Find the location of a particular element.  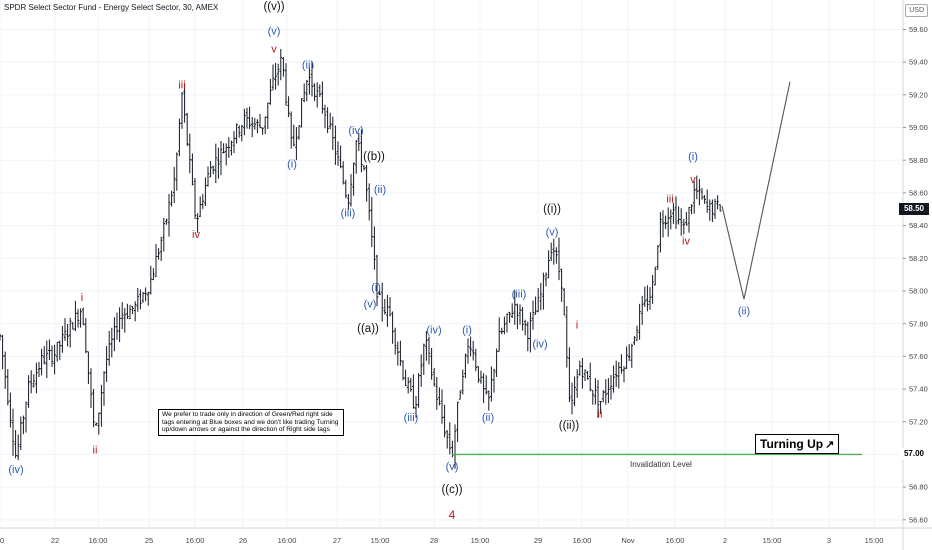

currency-badge: USD is located at coordinates (916, 10).